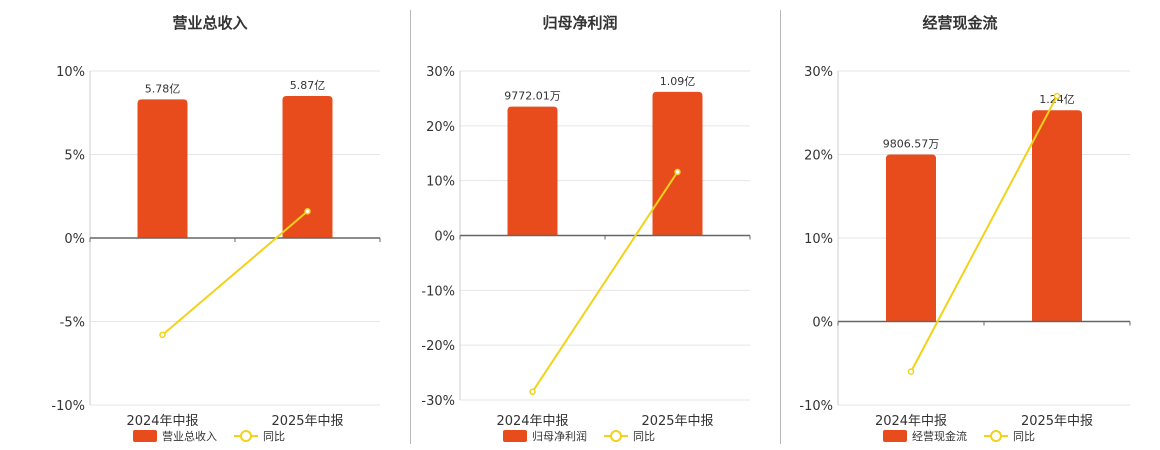  I want to click on chart-title: 归母净利润, so click(579, 23).